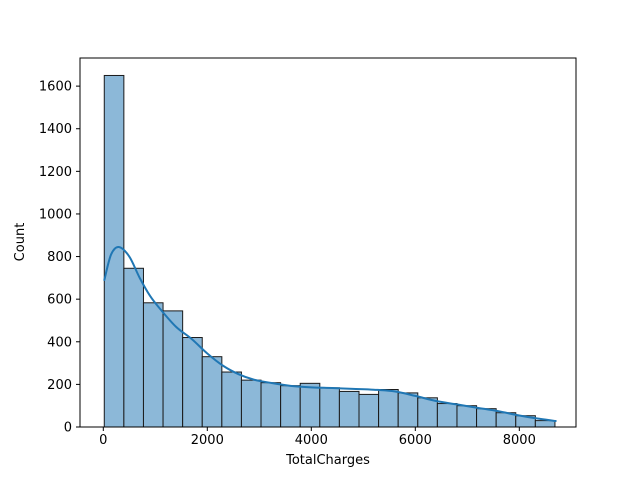 This screenshot has height=480, width=640. I want to click on x-tick-label: 0, so click(103, 440).